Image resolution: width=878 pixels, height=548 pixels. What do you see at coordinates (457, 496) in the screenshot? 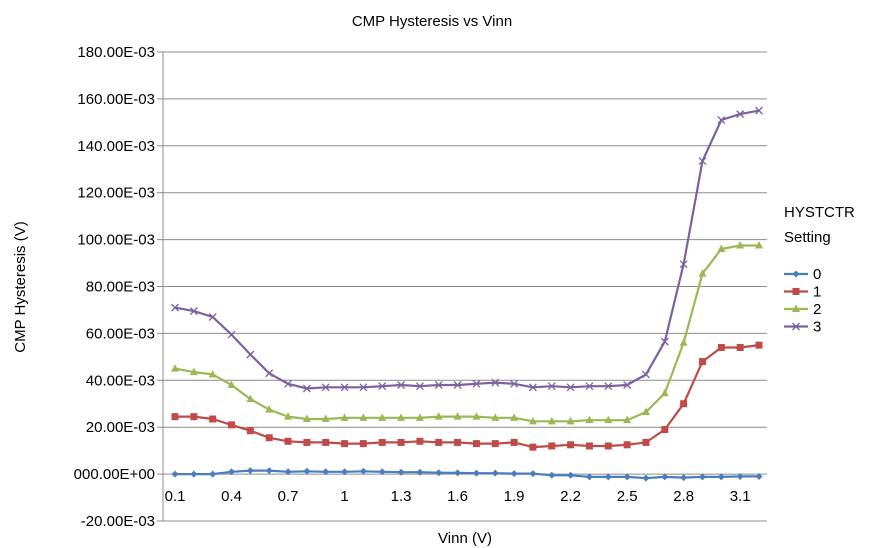
I see `x-tick-label: 1.6` at bounding box center [457, 496].